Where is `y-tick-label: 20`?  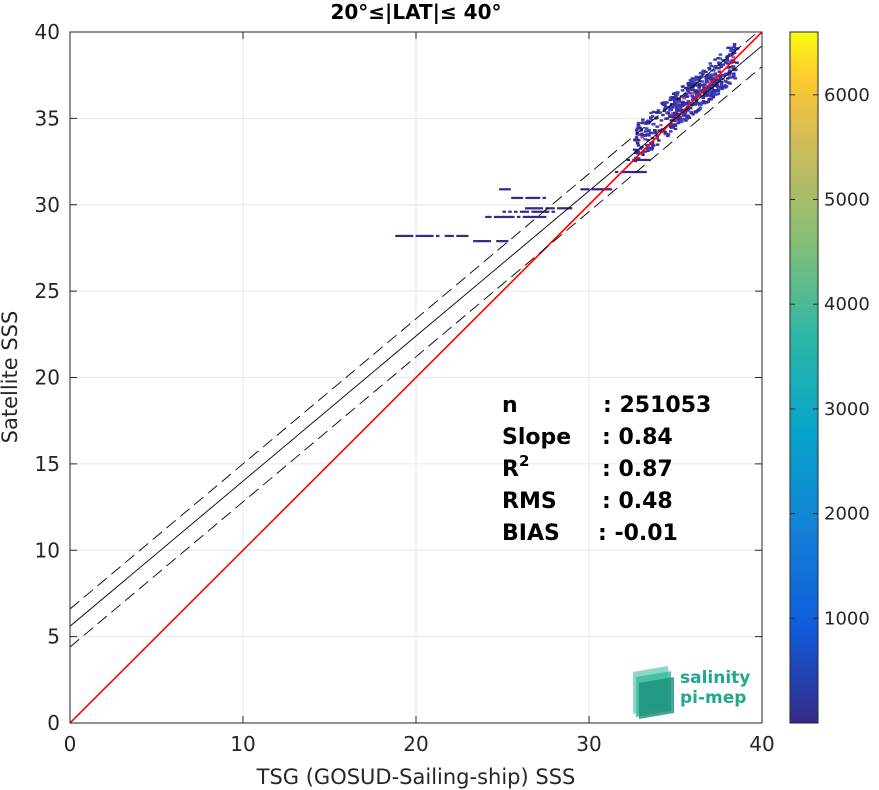 y-tick-label: 20 is located at coordinates (47, 378).